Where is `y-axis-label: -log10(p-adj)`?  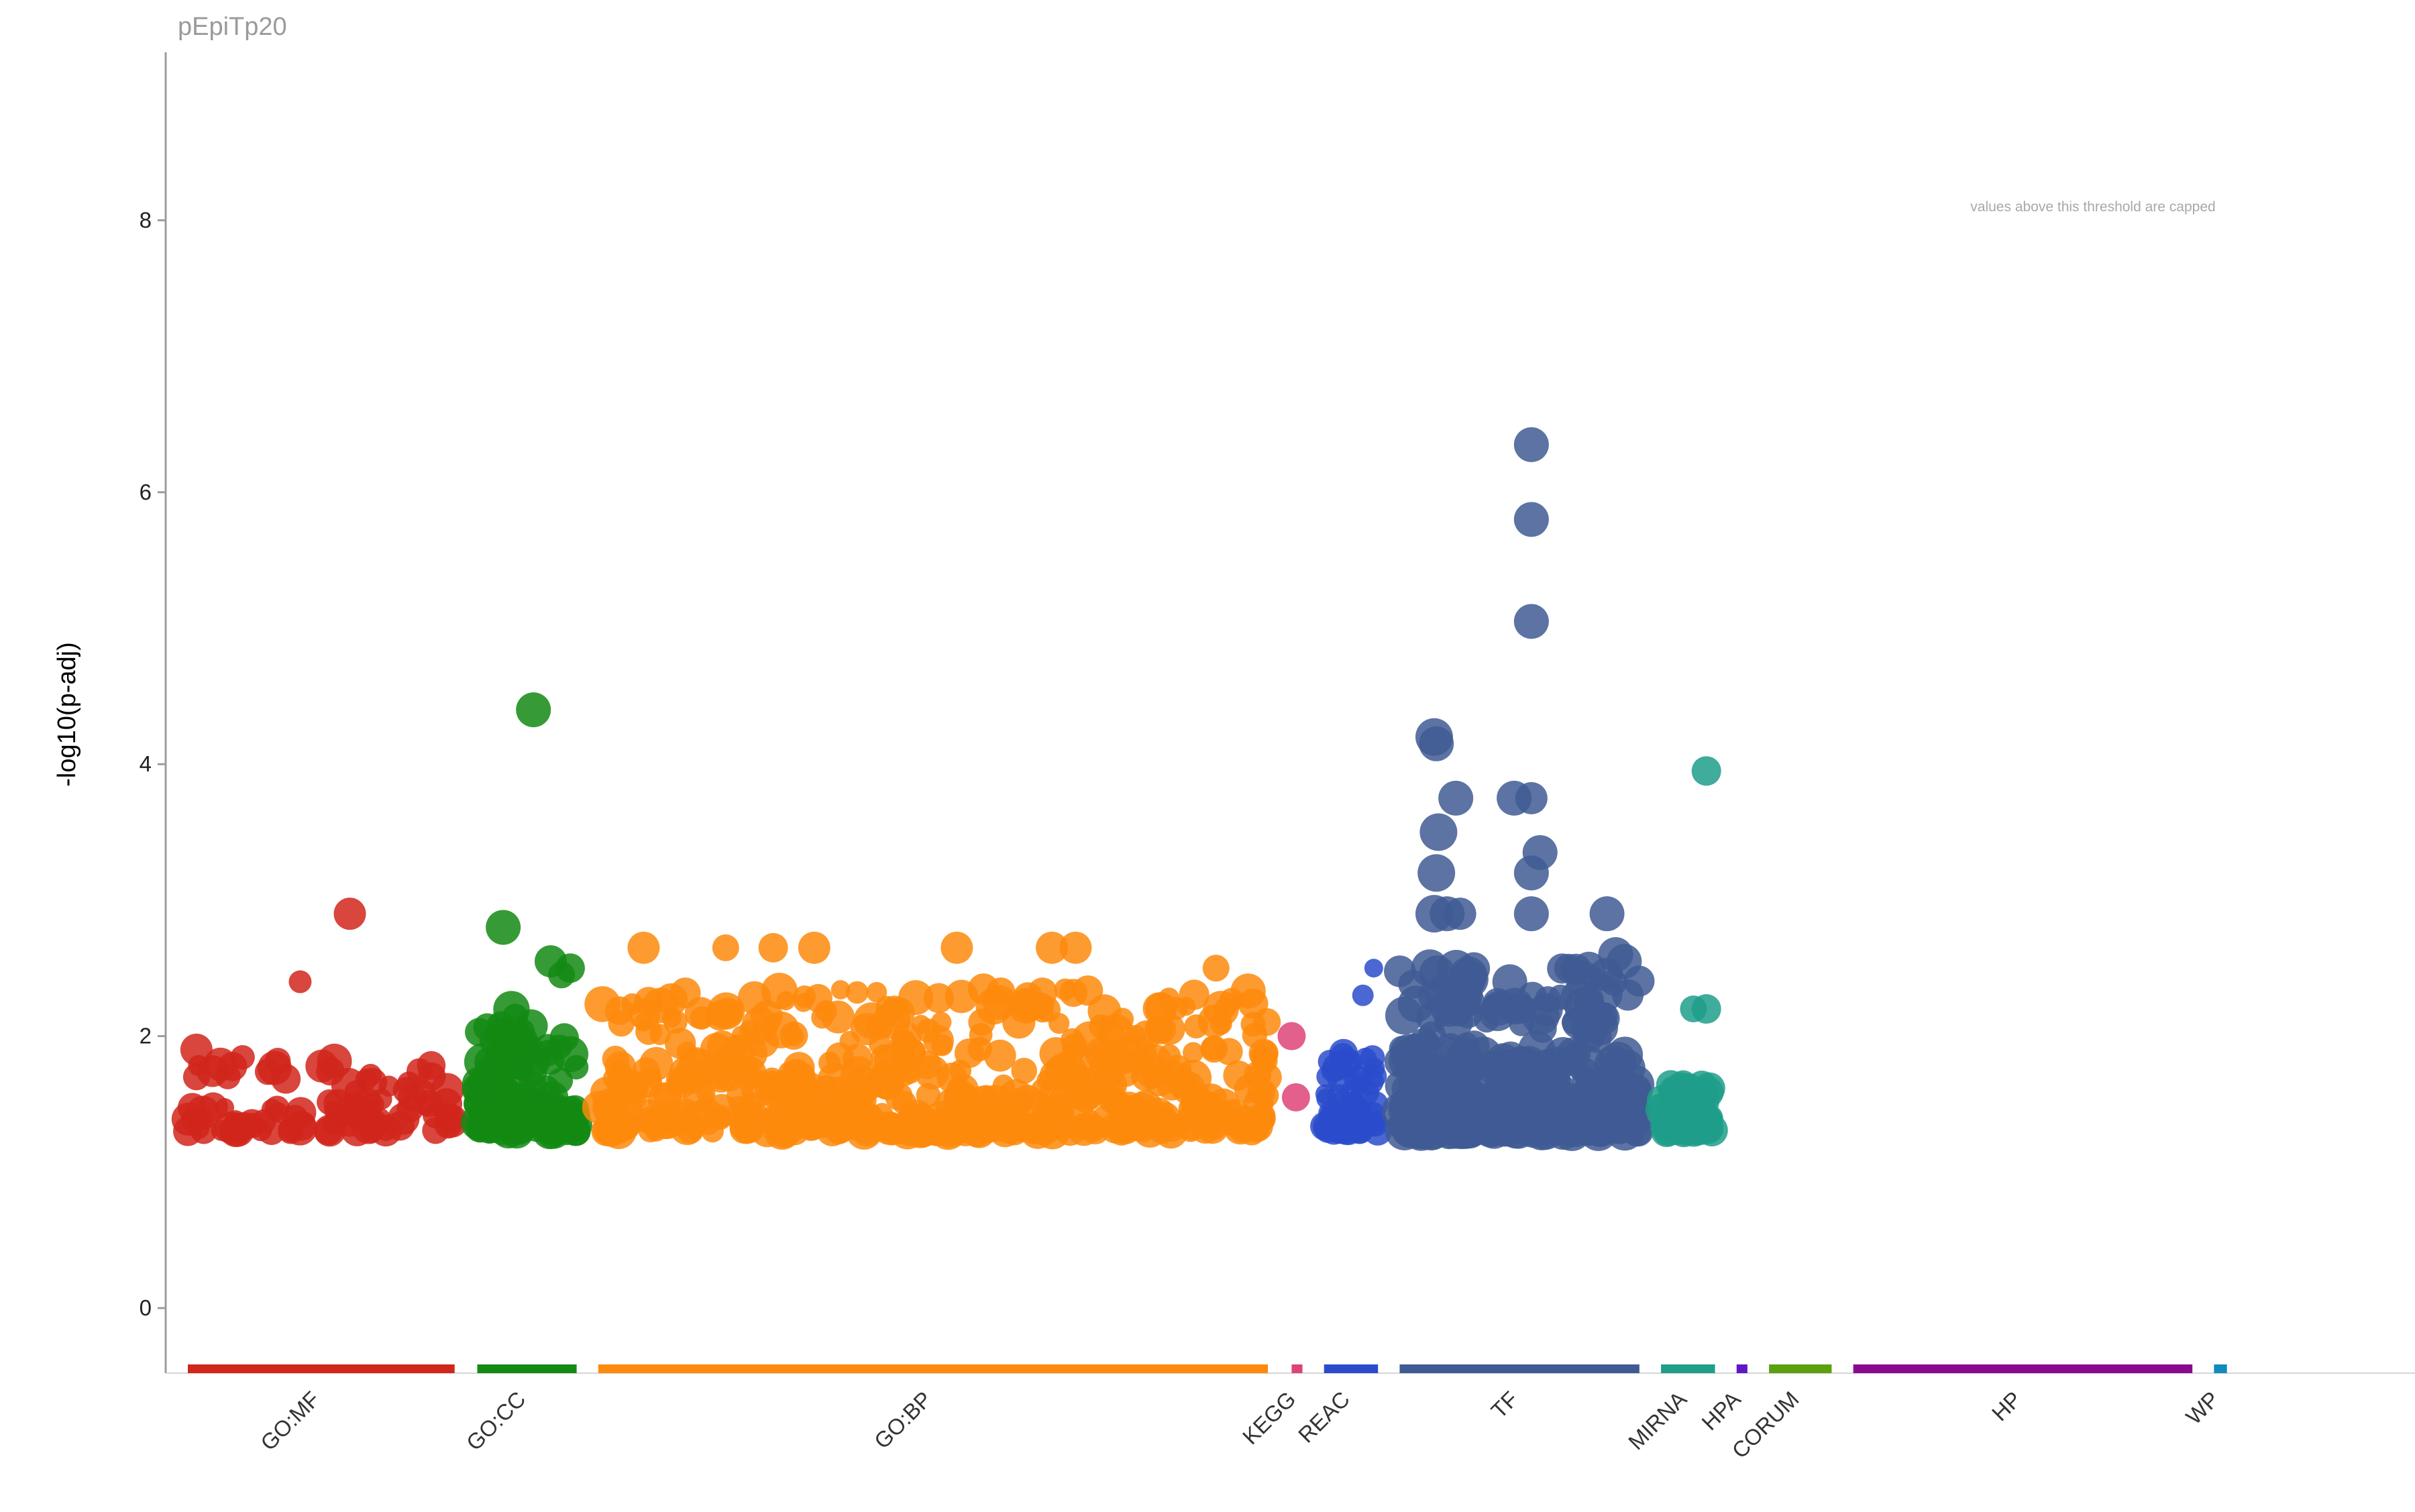 y-axis-label: -log10(p-adj) is located at coordinates (67, 714).